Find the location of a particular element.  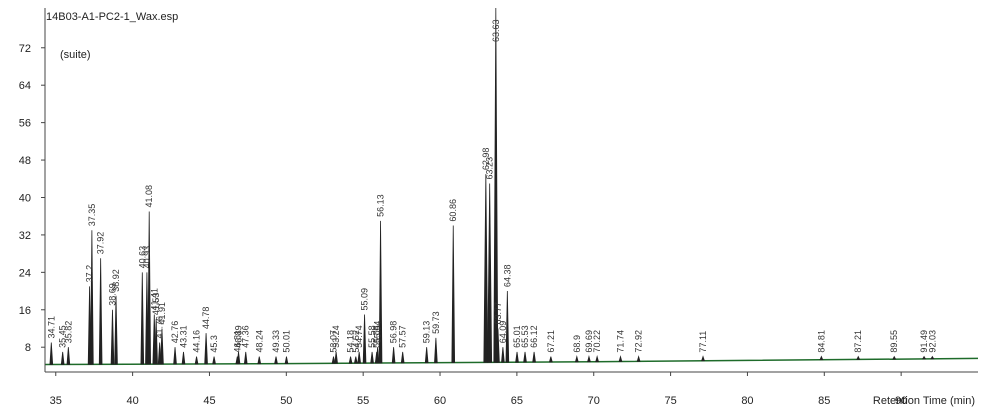

baseline-trace is located at coordinates (511, 361).